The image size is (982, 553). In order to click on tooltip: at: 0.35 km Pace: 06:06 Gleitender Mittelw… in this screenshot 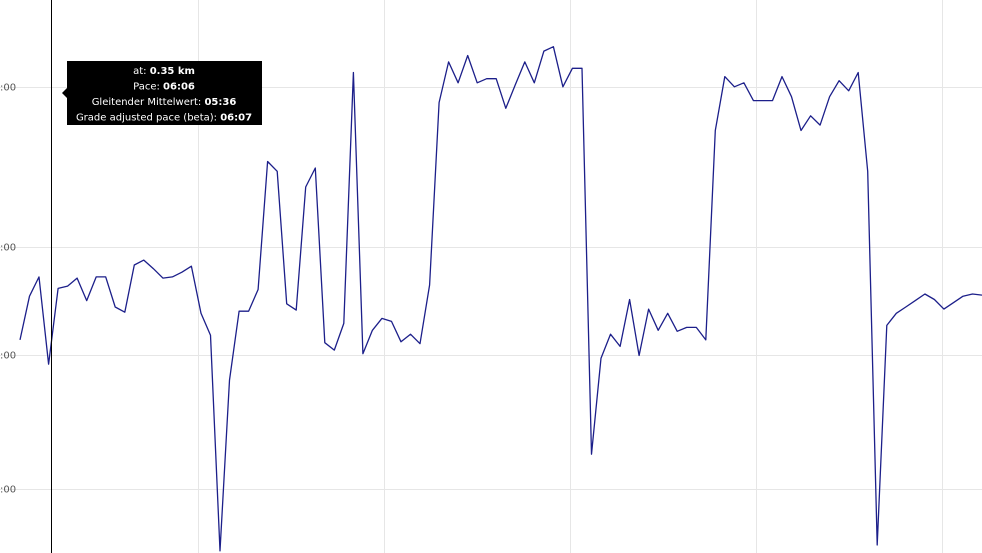, I will do `click(162, 93)`.